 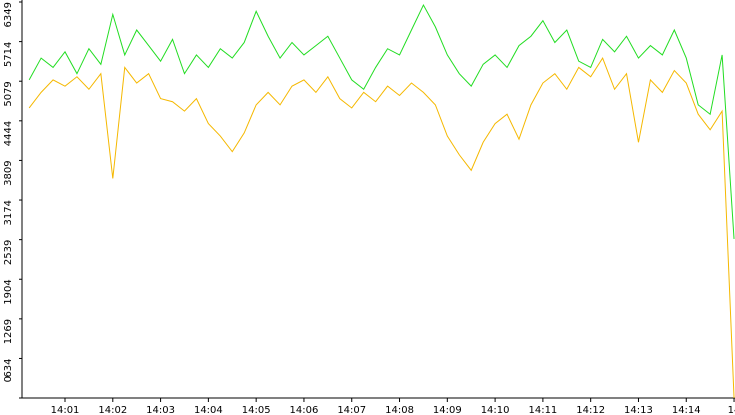 I want to click on x-tick-label: 14:10, so click(x=495, y=410).